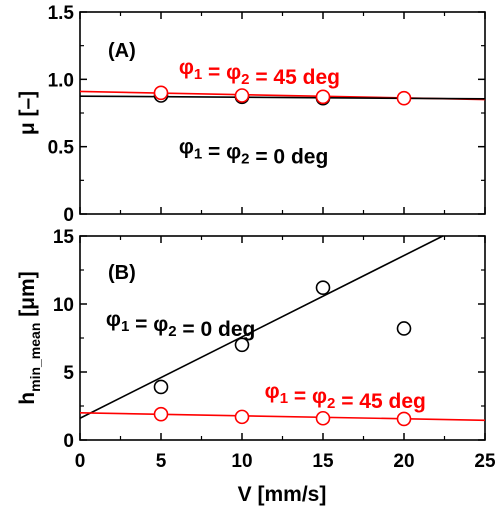 The image size is (498, 509). Describe the element at coordinates (122, 273) in the screenshot. I see `panel-b-tag: (B)` at that location.